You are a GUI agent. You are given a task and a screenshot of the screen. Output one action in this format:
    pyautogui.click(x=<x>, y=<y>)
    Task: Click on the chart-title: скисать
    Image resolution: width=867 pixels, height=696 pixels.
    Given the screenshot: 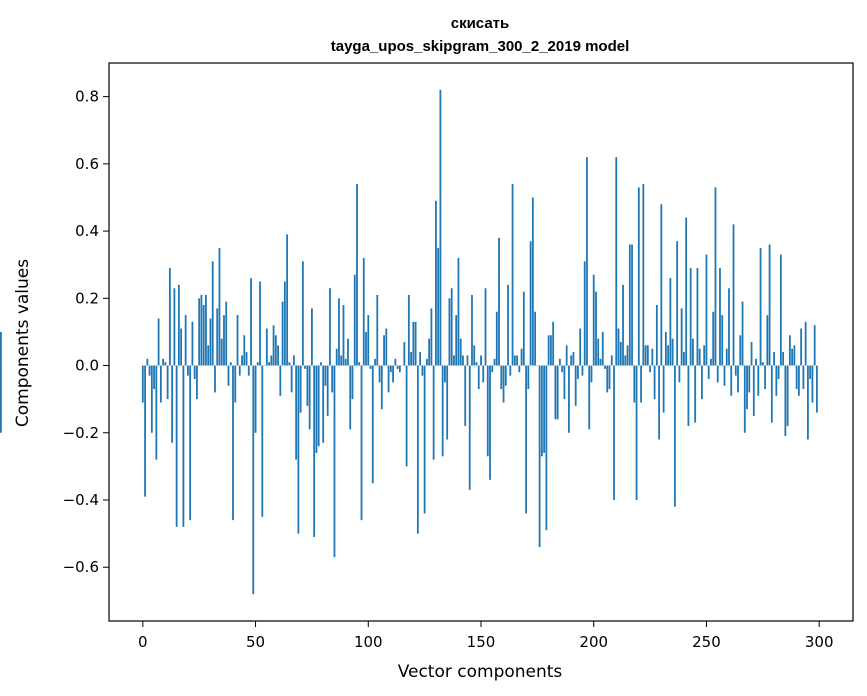 What is the action you would take?
    pyautogui.click(x=480, y=23)
    